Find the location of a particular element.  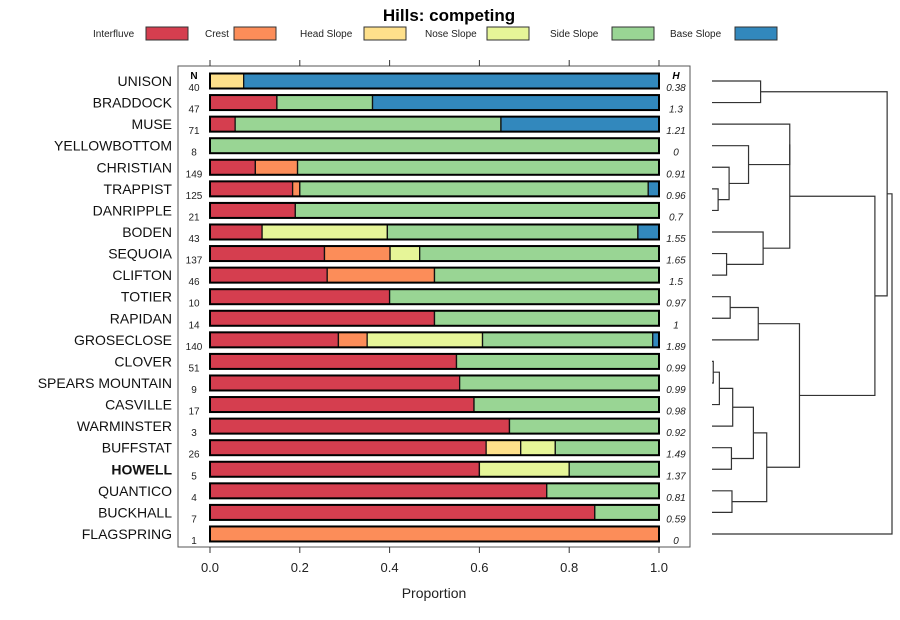

h-value: 1.21 is located at coordinates (675, 131).